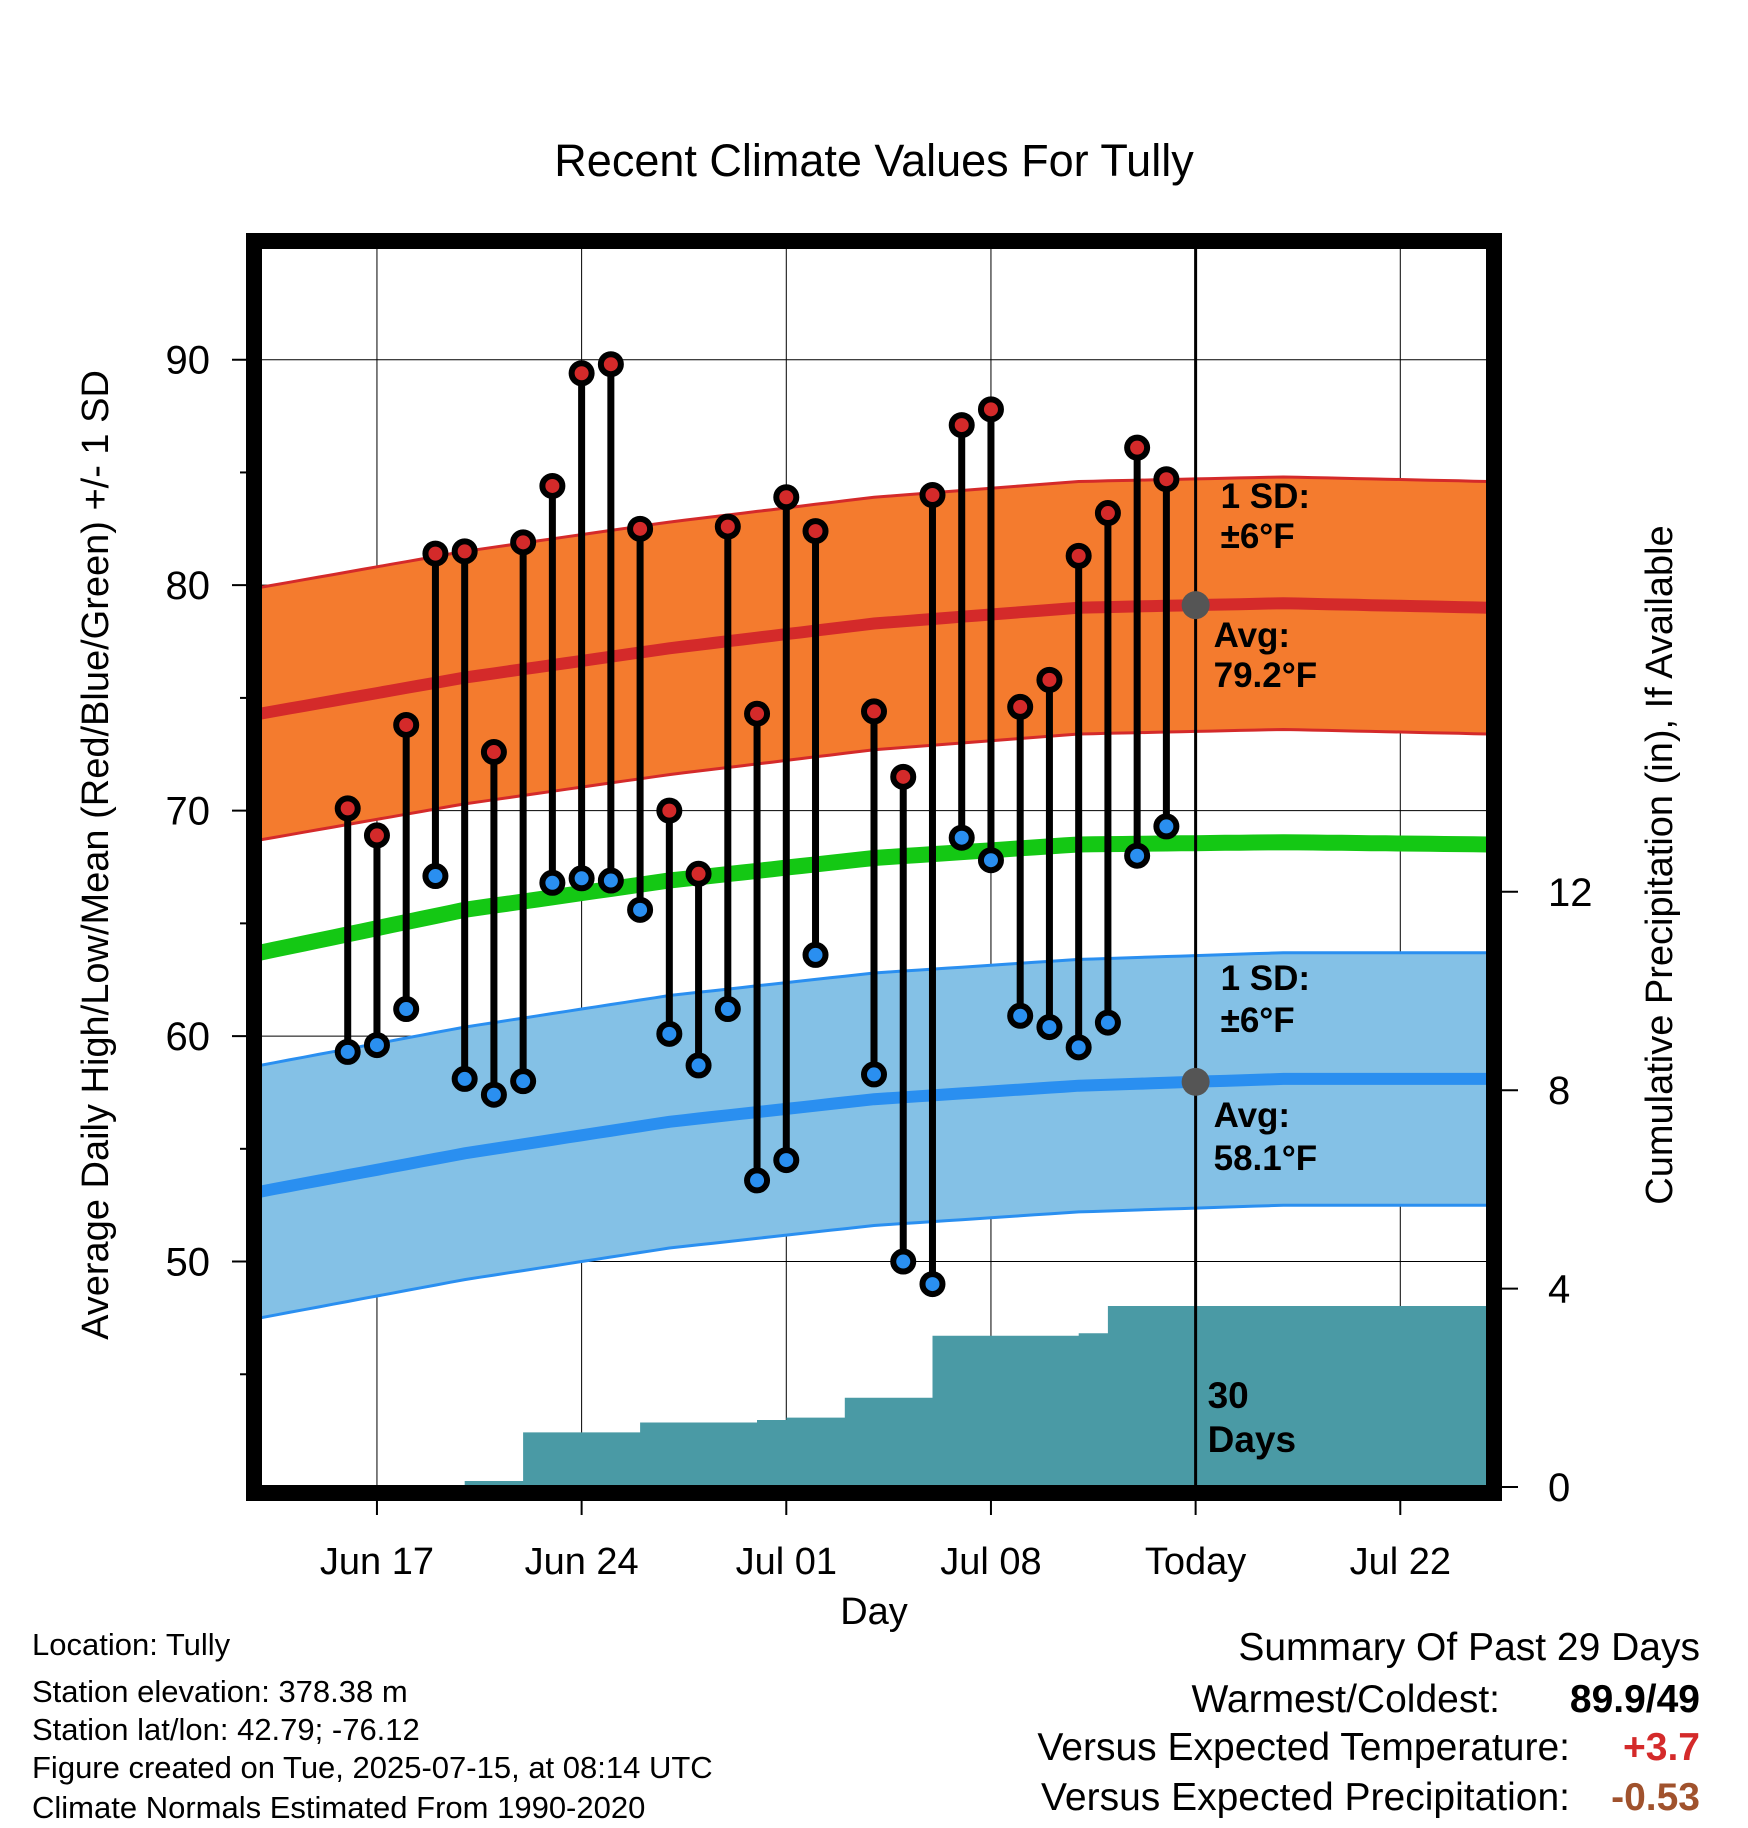 This screenshot has width=1748, height=1828. Describe the element at coordinates (1258, 536) in the screenshot. I see `high-sd-value: ±6°F` at that location.